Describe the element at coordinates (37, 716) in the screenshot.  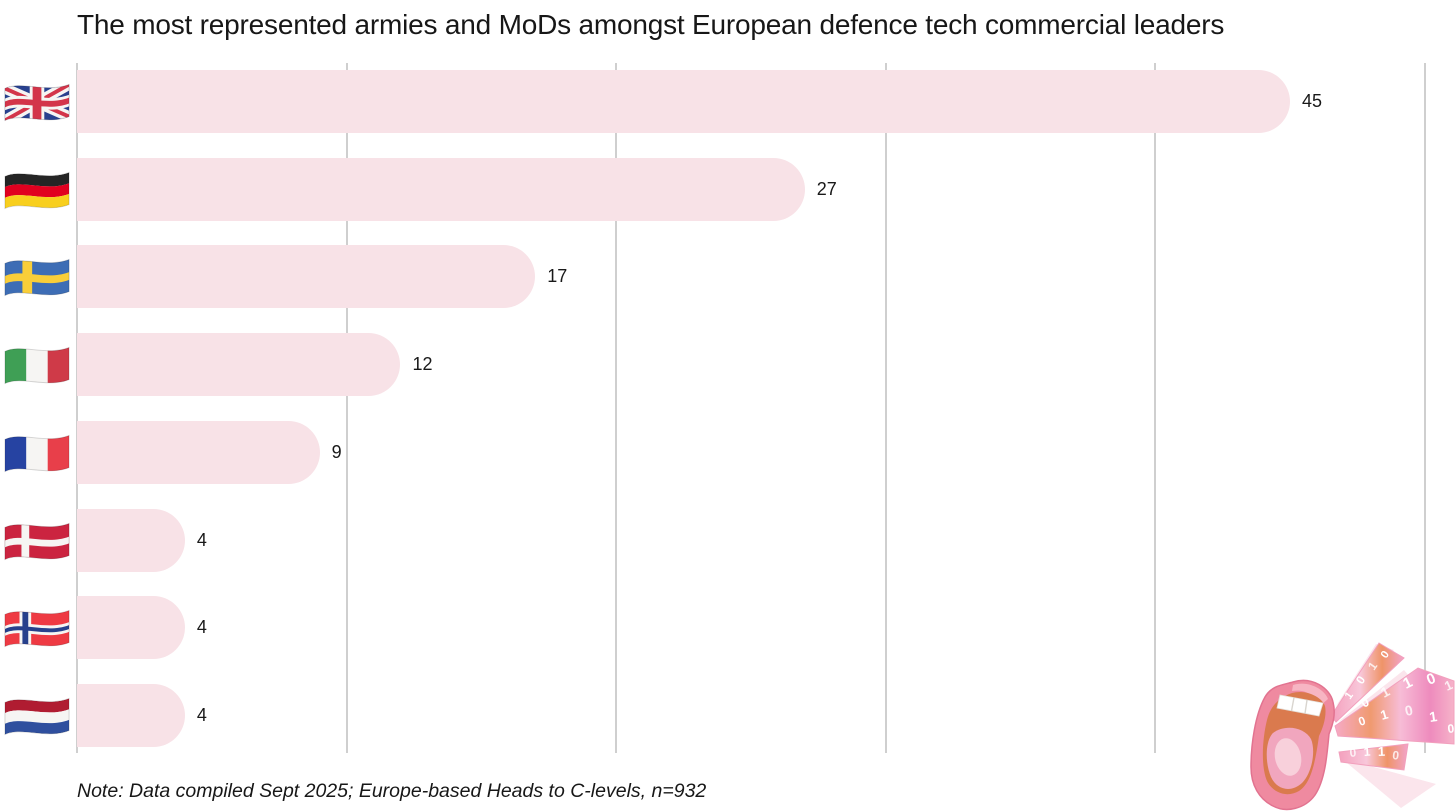
I see `netherlands-flag-icon` at that location.